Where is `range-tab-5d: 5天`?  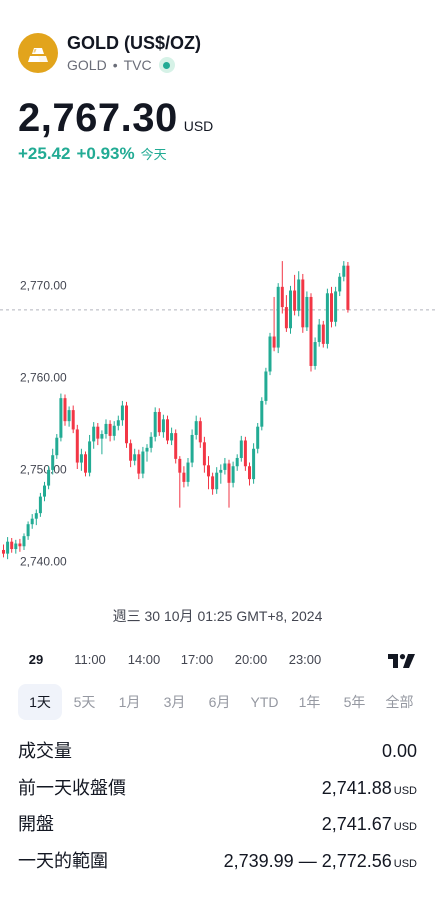 range-tab-5d: 5天 is located at coordinates (84, 702).